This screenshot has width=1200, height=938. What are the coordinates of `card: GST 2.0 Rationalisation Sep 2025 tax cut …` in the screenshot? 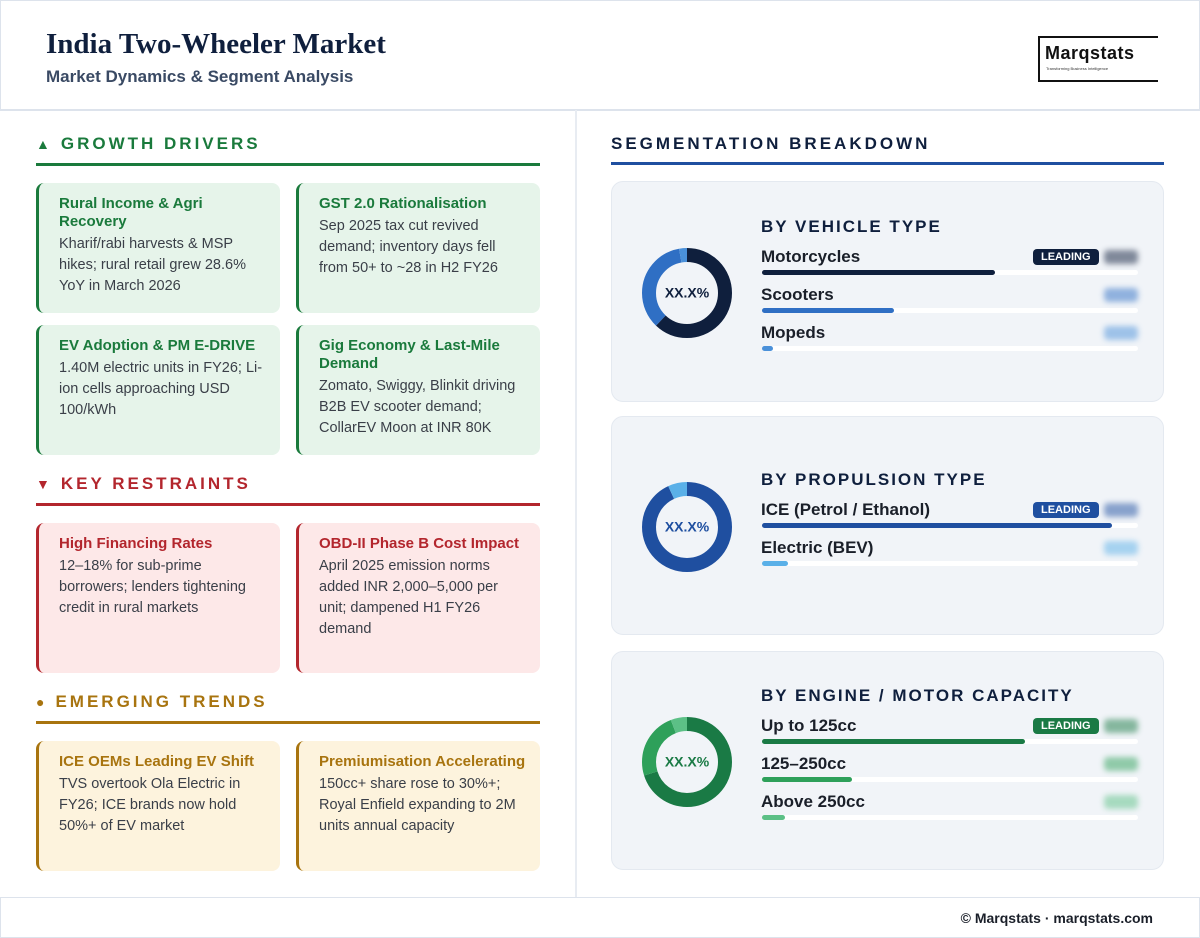 It's located at (418, 248).